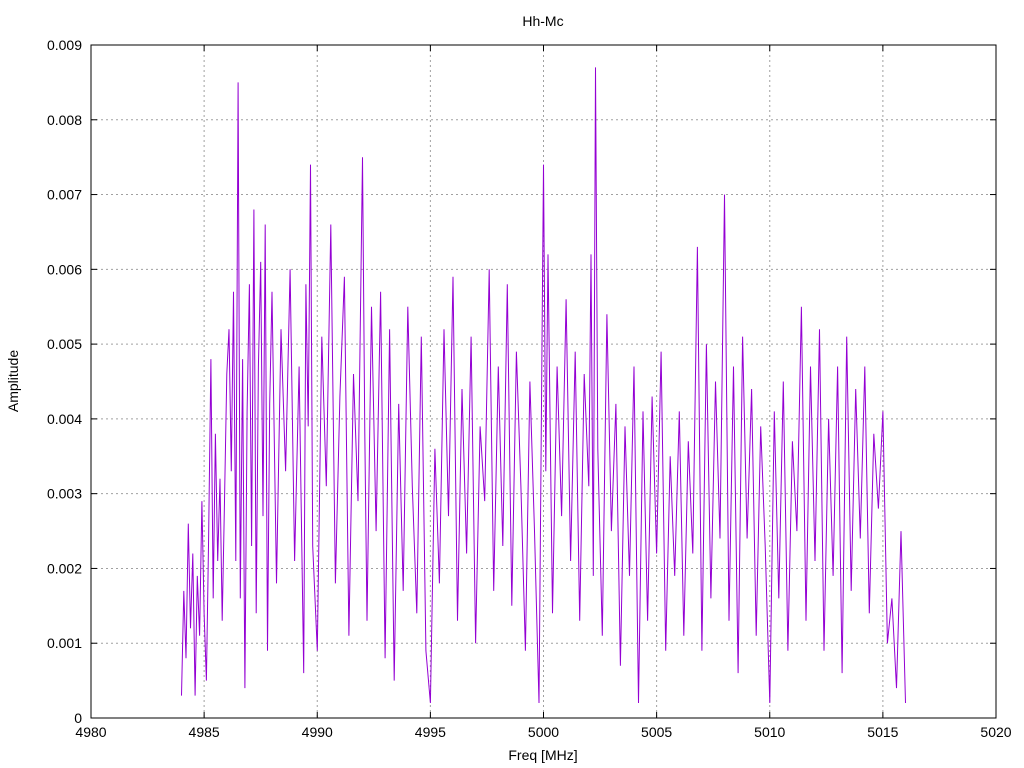  What do you see at coordinates (64, 643) in the screenshot?
I see `y-tick-label: 0.001` at bounding box center [64, 643].